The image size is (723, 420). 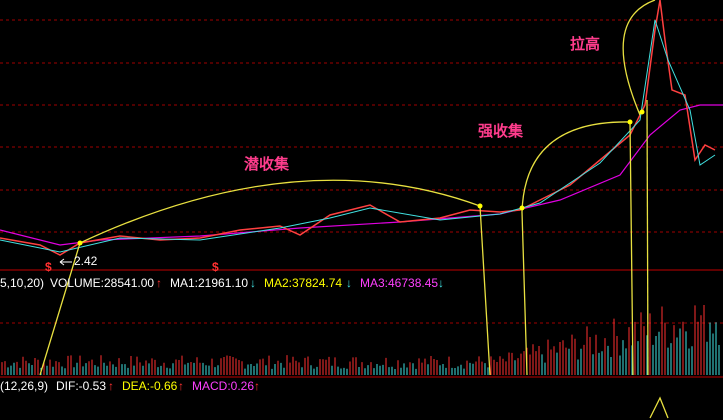 I want to click on indicator-value: DEA:-0.66, so click(x=150, y=386).